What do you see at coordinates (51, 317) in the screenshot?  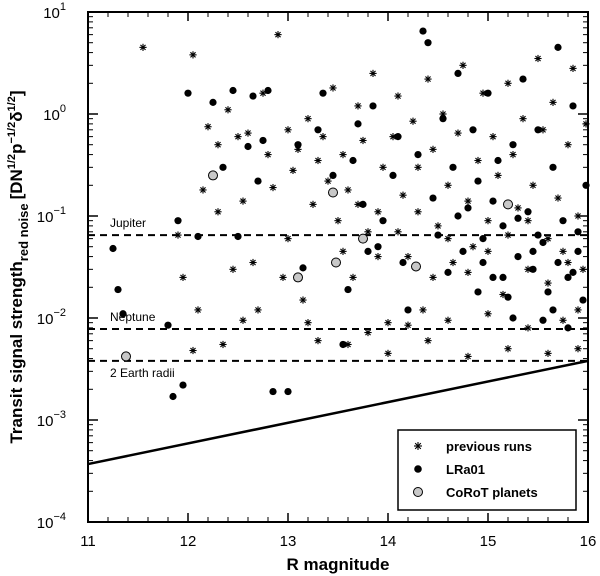 I see `y-tick-label: 10−2` at bounding box center [51, 317].